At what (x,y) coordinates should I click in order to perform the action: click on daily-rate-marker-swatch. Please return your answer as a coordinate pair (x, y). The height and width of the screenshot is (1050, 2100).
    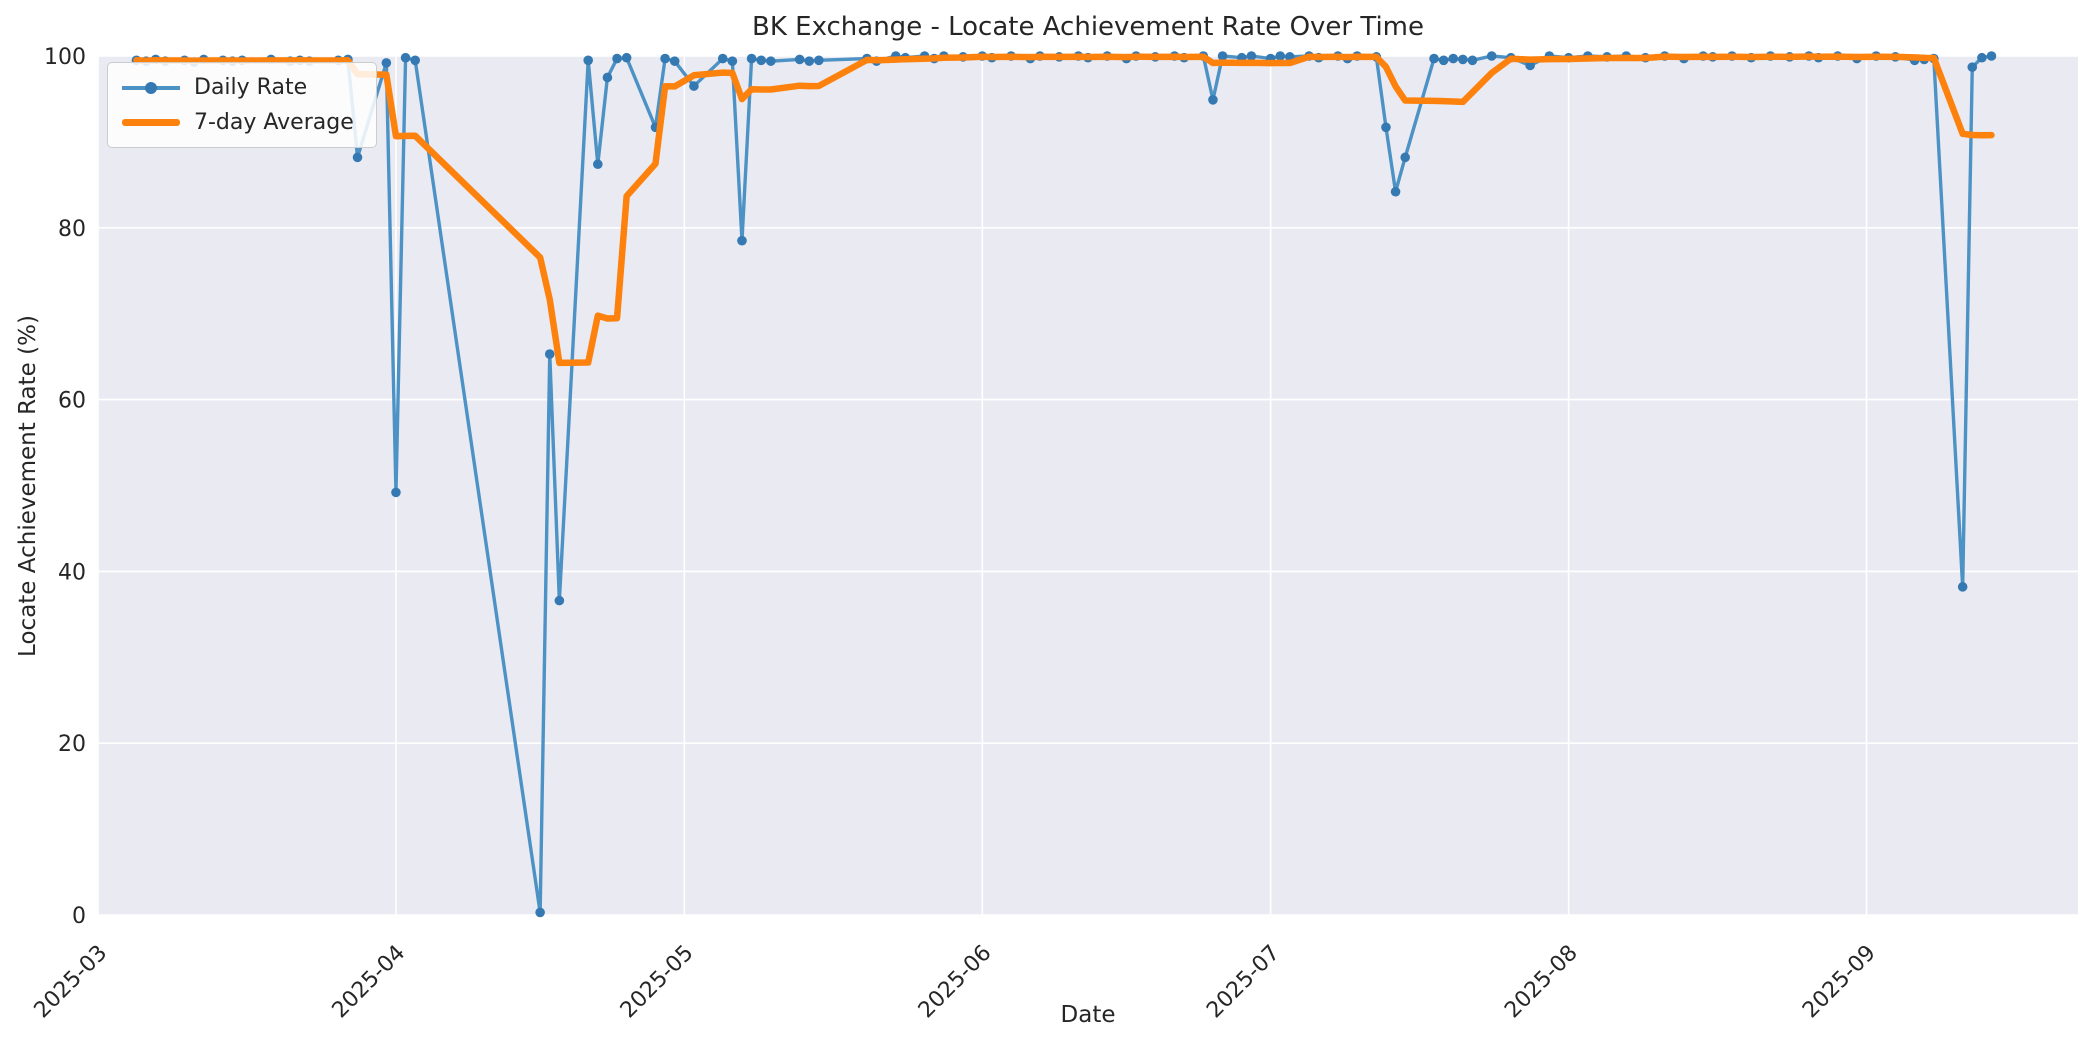
    Looking at the image, I should click on (151, 87).